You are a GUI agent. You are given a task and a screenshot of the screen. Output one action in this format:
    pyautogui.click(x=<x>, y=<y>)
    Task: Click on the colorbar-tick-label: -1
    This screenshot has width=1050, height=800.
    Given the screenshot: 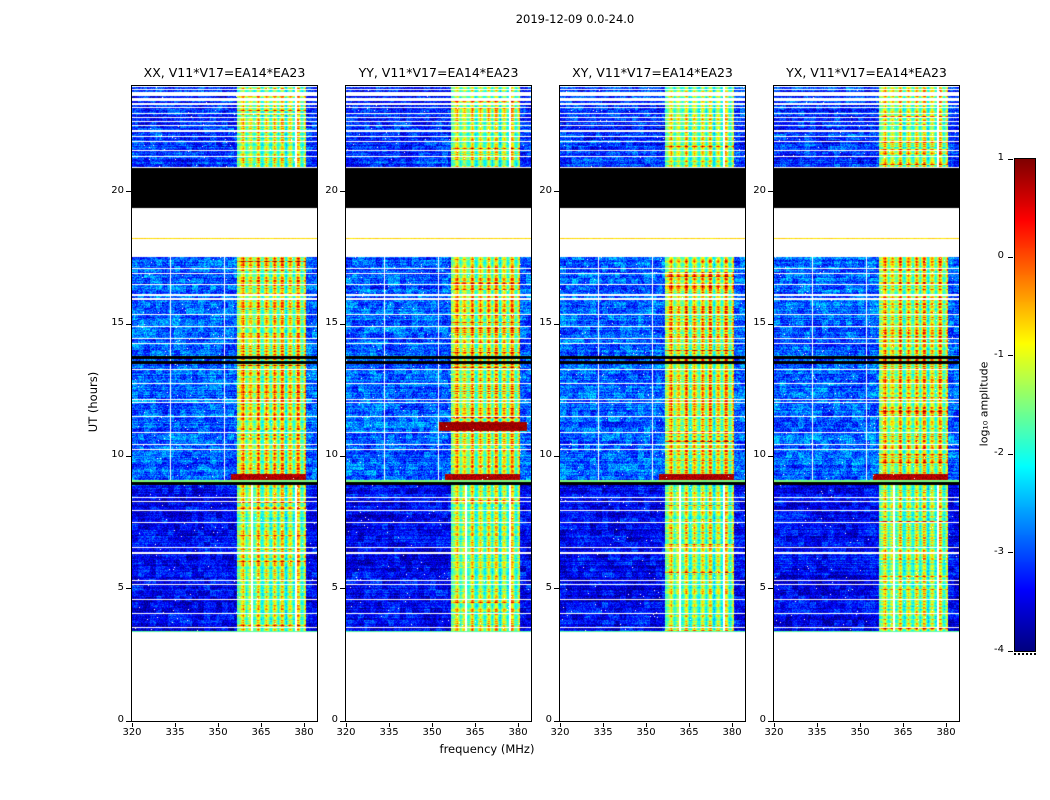 What is the action you would take?
    pyautogui.click(x=999, y=354)
    